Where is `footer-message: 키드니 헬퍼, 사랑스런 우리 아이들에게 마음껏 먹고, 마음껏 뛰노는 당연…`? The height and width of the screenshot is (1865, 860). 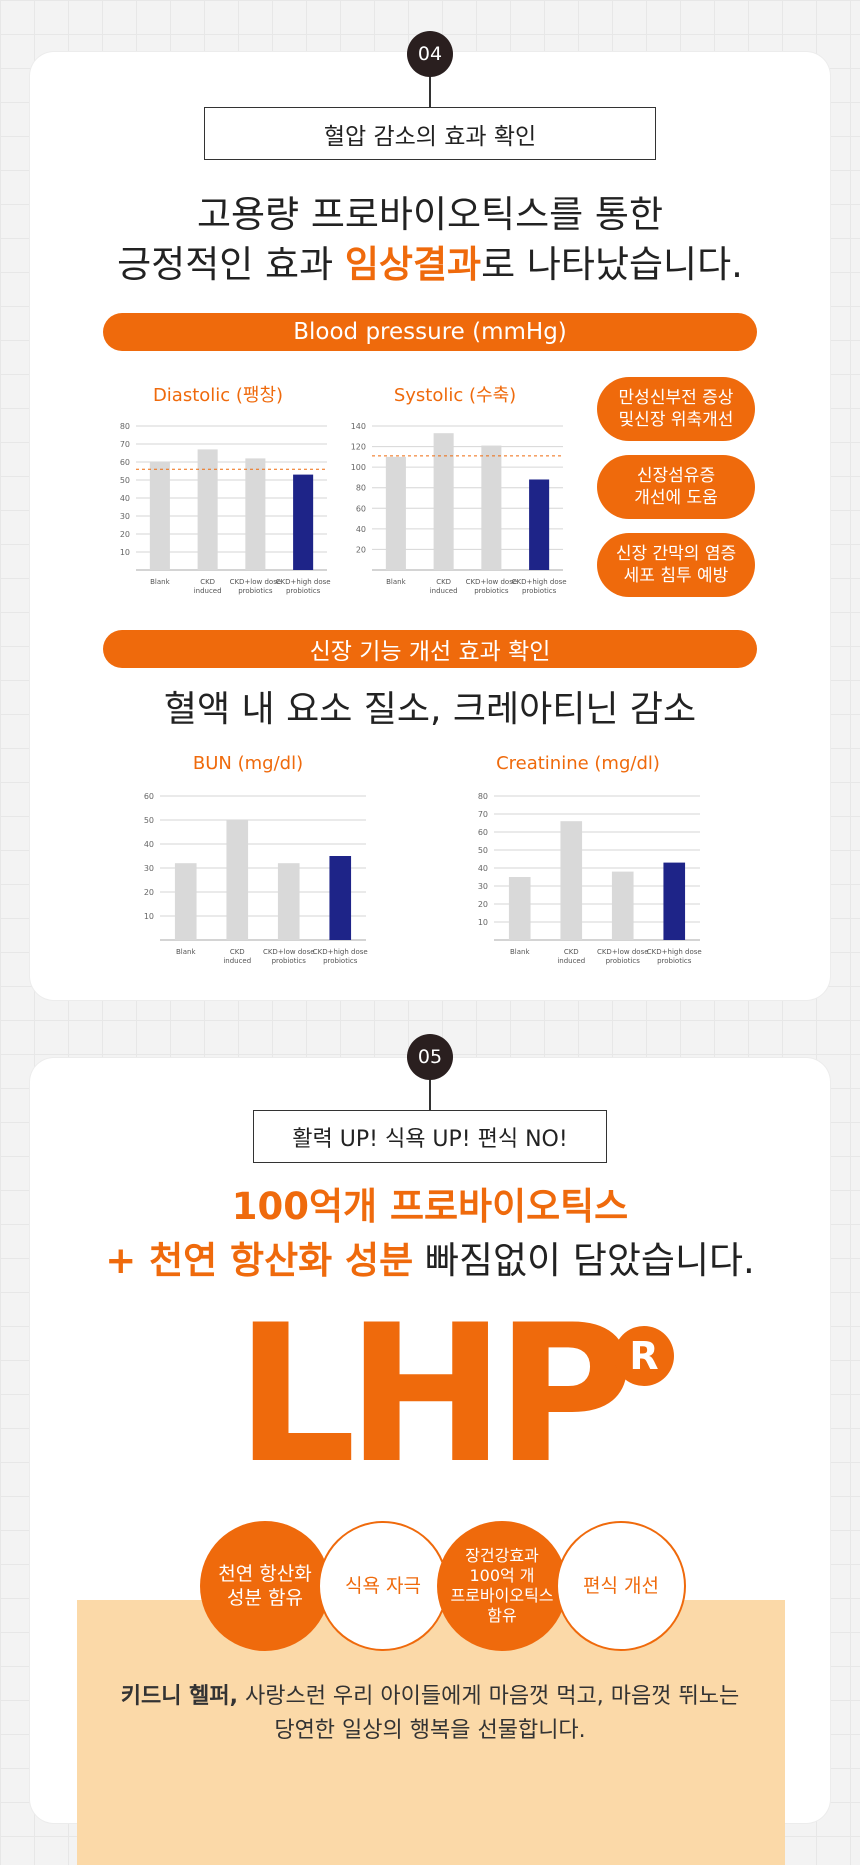 footer-message: 키드니 헬퍼, 사랑스런 우리 아이들에게 마음껏 먹고, 마음껏 뛰노는 당연… is located at coordinates (430, 1714).